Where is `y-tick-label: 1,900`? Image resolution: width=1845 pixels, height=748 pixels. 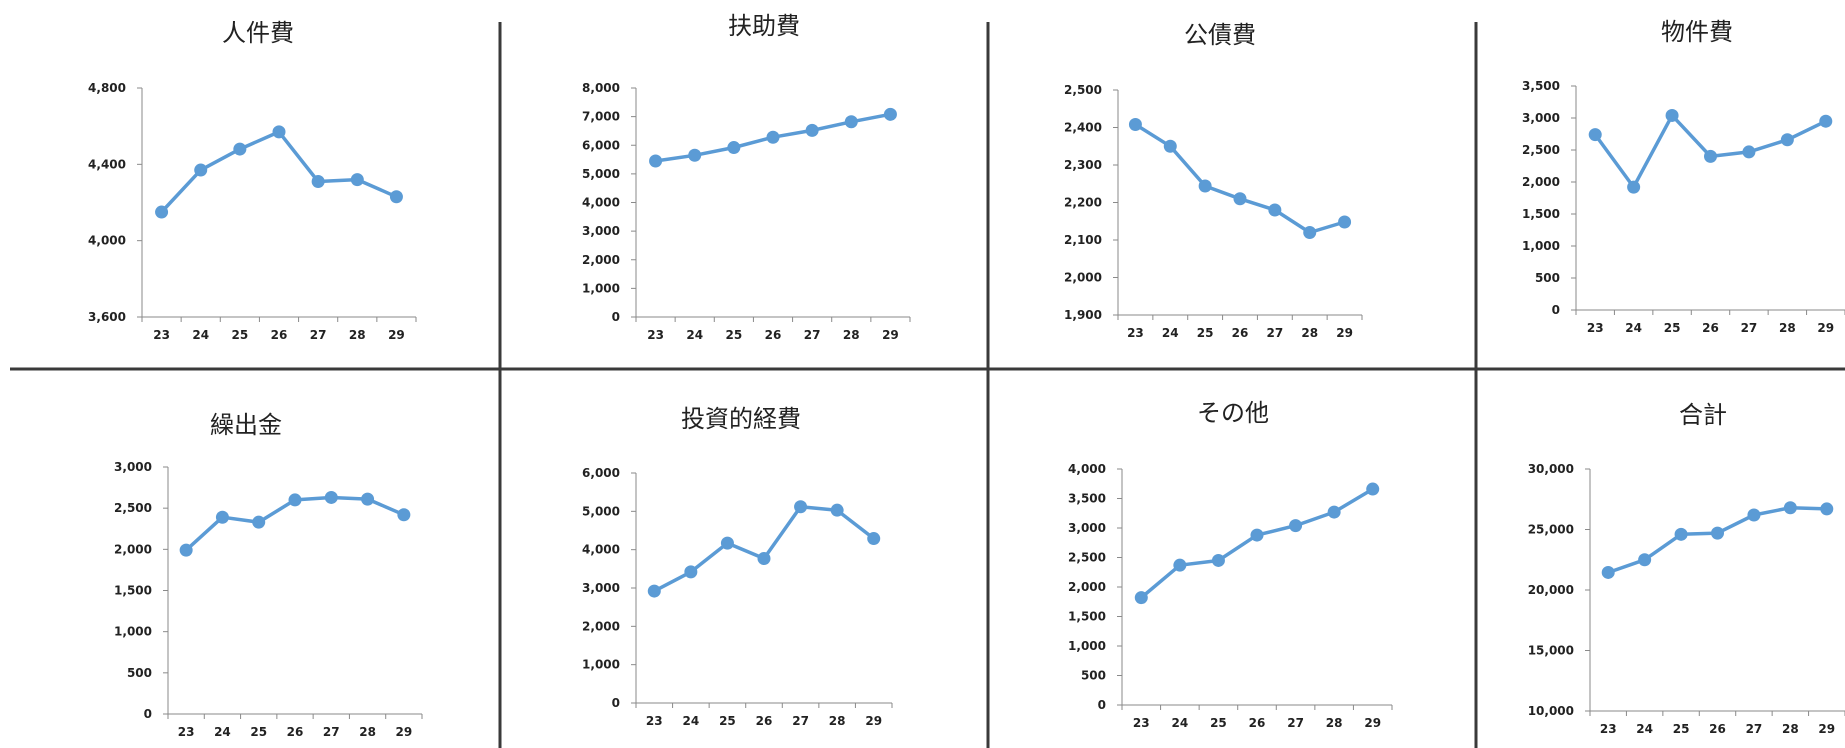 y-tick-label: 1,900 is located at coordinates (1083, 315).